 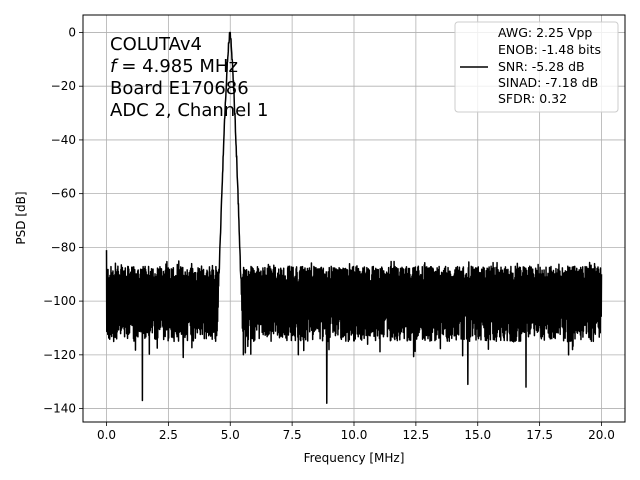 I want to click on x-tick-label: 10.0, so click(x=354, y=435).